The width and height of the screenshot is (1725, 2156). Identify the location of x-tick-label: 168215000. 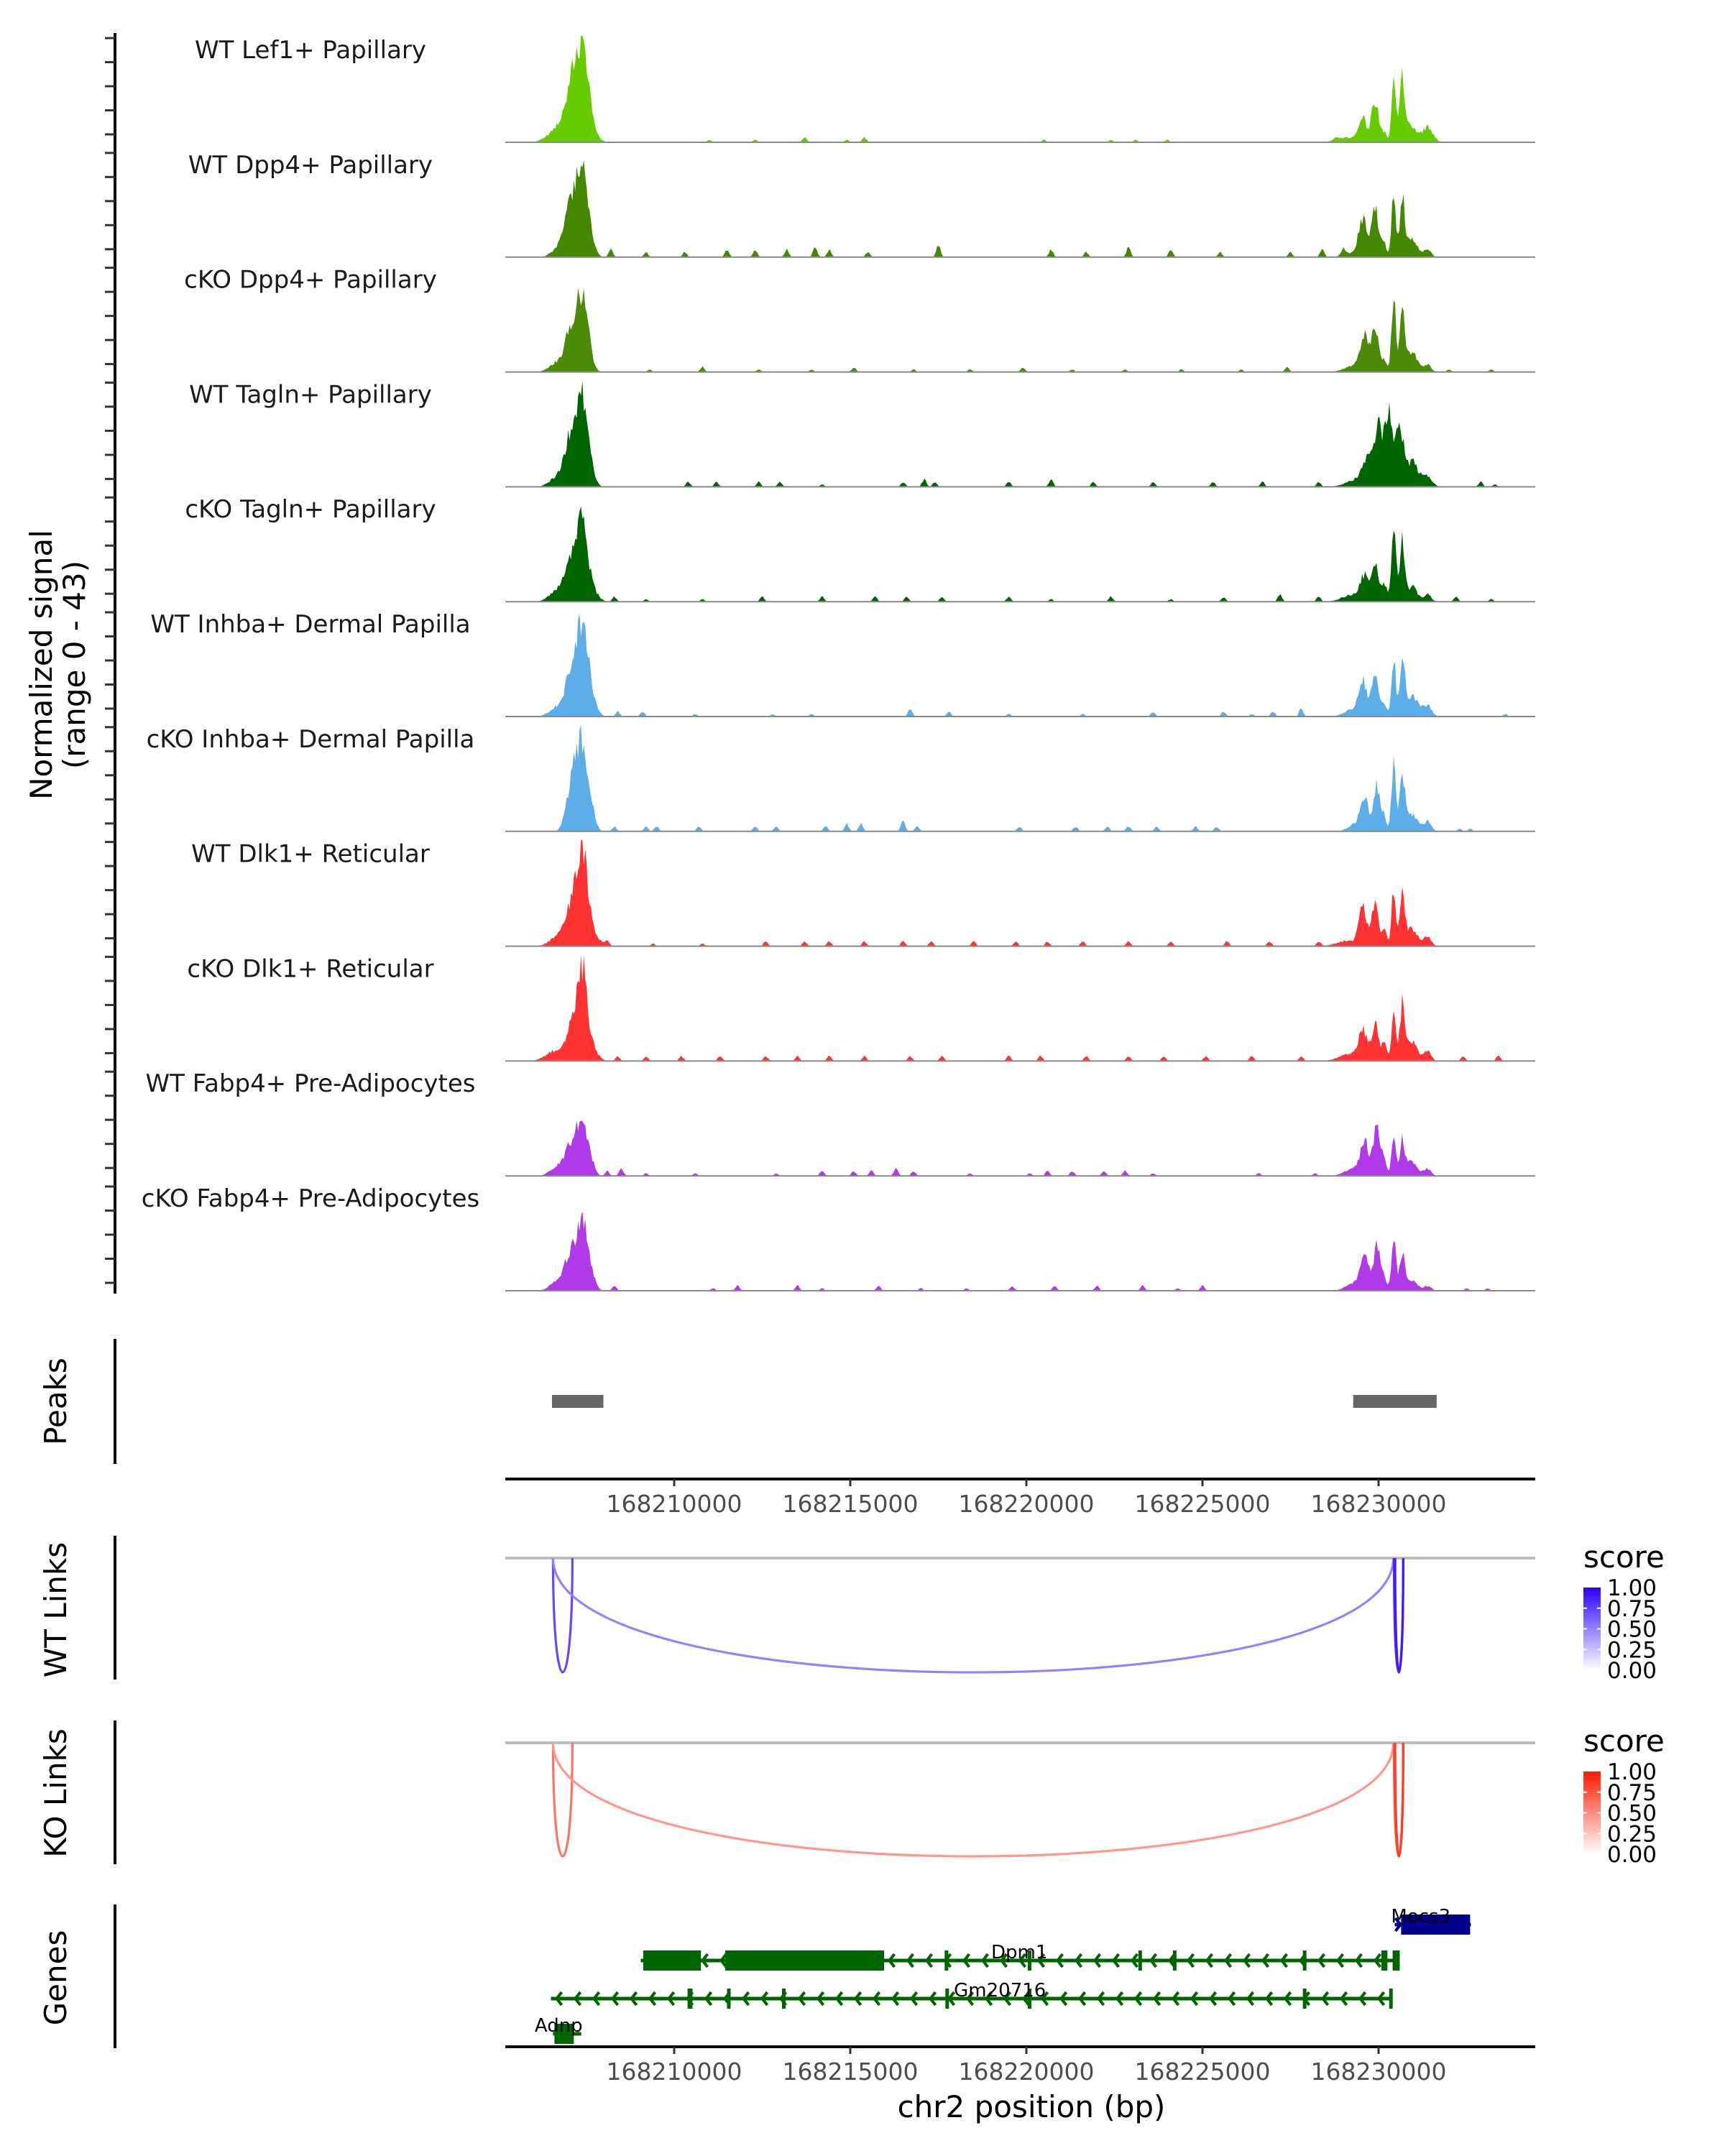
(851, 1504).